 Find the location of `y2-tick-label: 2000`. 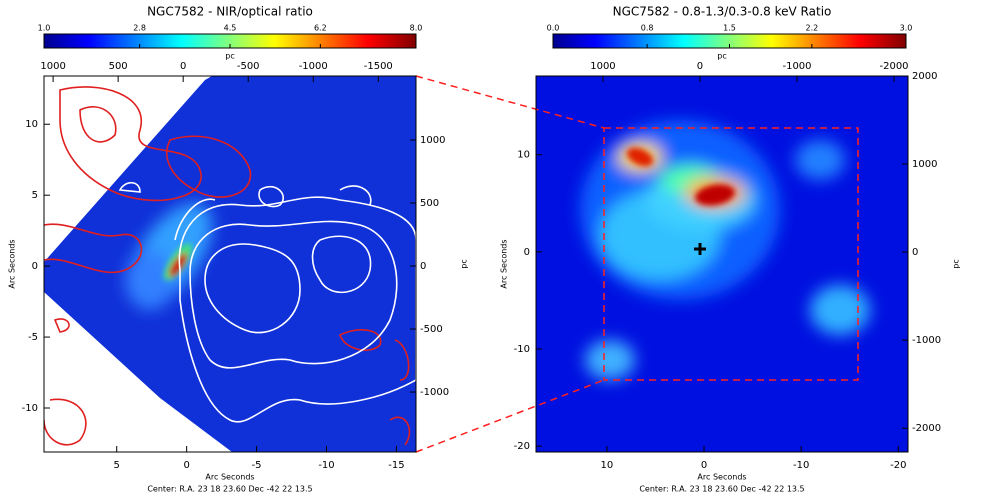

y2-tick-label: 2000 is located at coordinates (924, 76).